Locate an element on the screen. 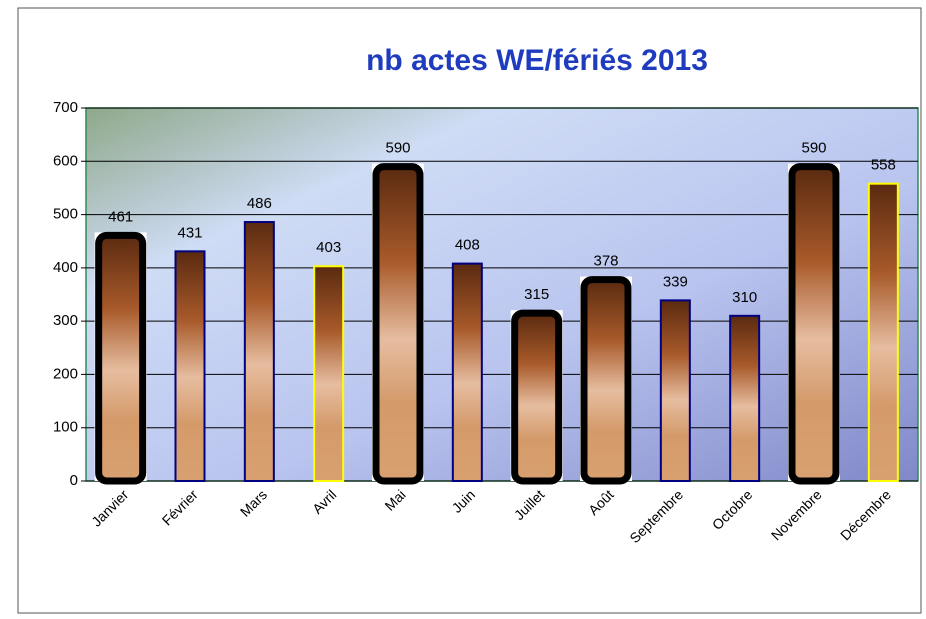 The width and height of the screenshot is (926, 619). y-tick-label: 400 is located at coordinates (65, 267).